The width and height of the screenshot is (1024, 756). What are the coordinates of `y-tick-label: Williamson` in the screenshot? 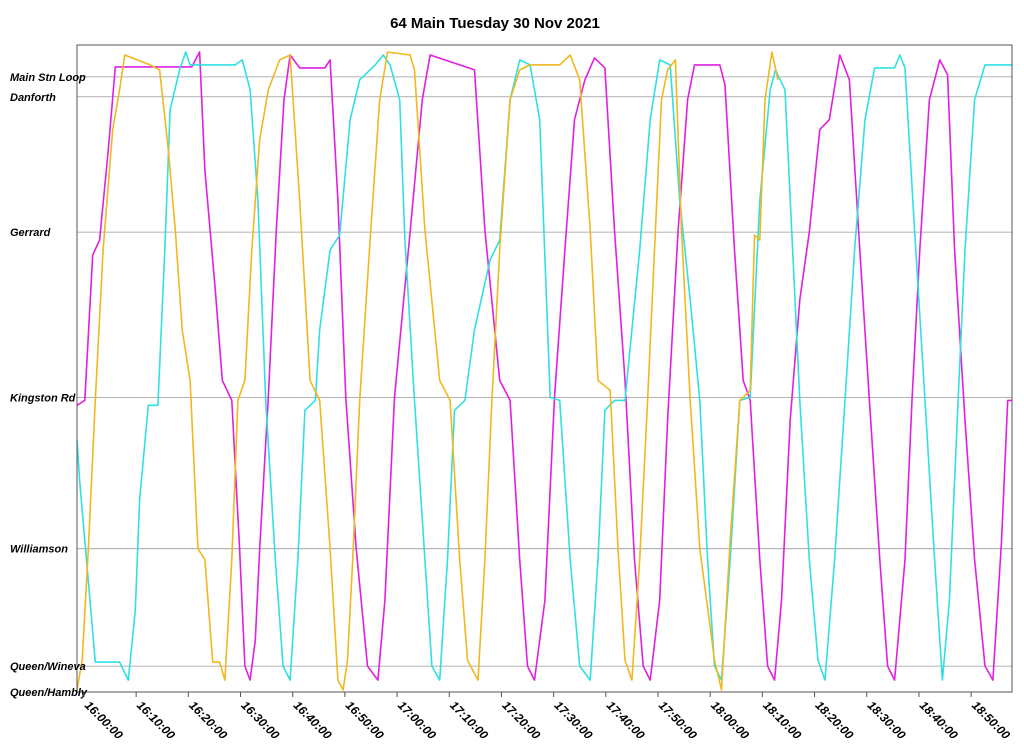 It's located at (39, 550).